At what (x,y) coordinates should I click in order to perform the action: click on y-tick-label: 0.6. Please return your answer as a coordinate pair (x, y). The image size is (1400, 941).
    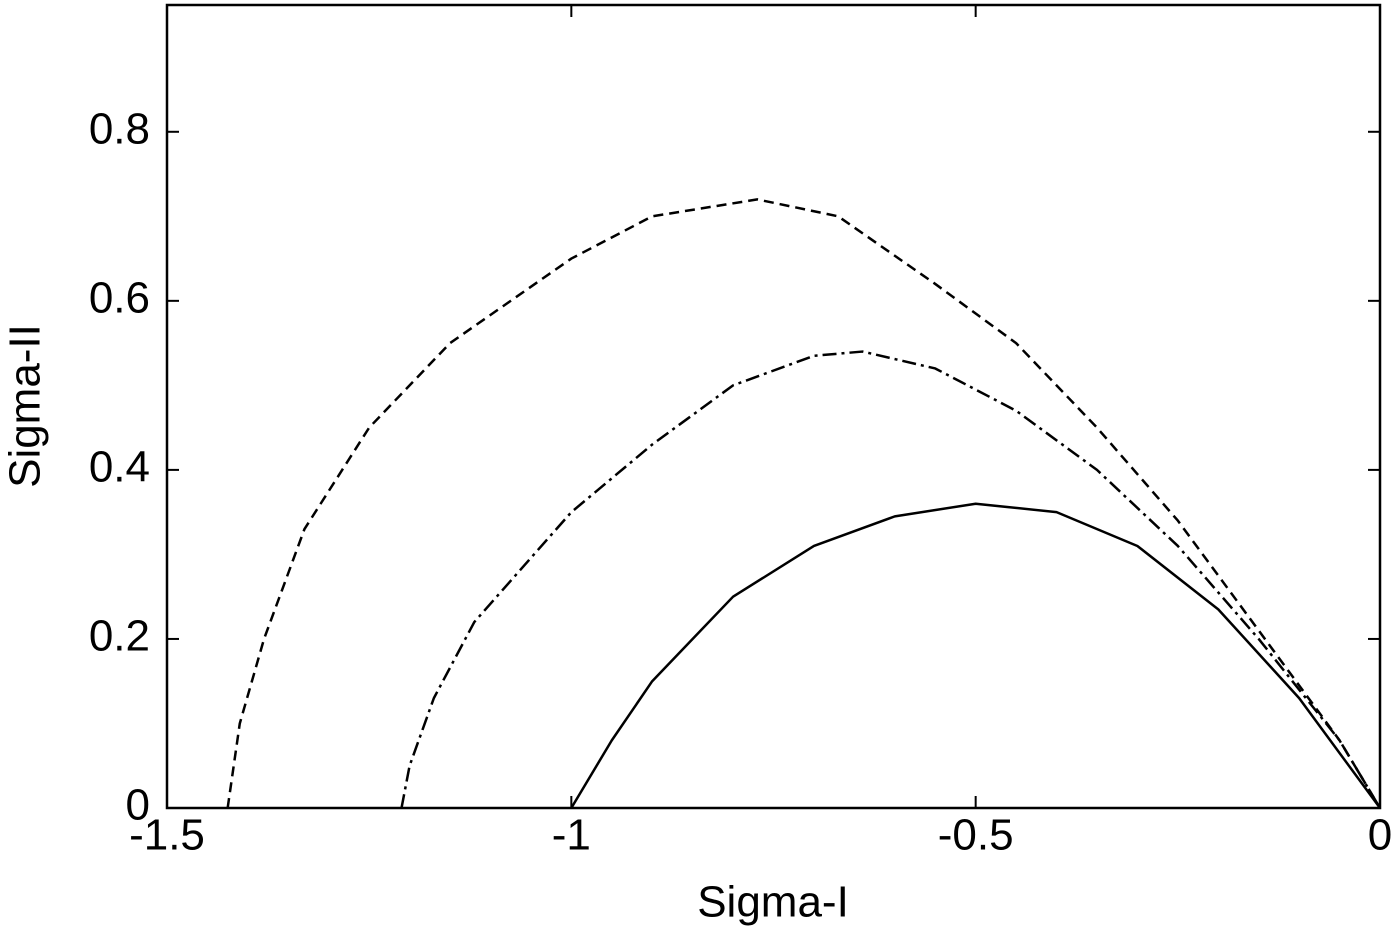
    Looking at the image, I should click on (119, 297).